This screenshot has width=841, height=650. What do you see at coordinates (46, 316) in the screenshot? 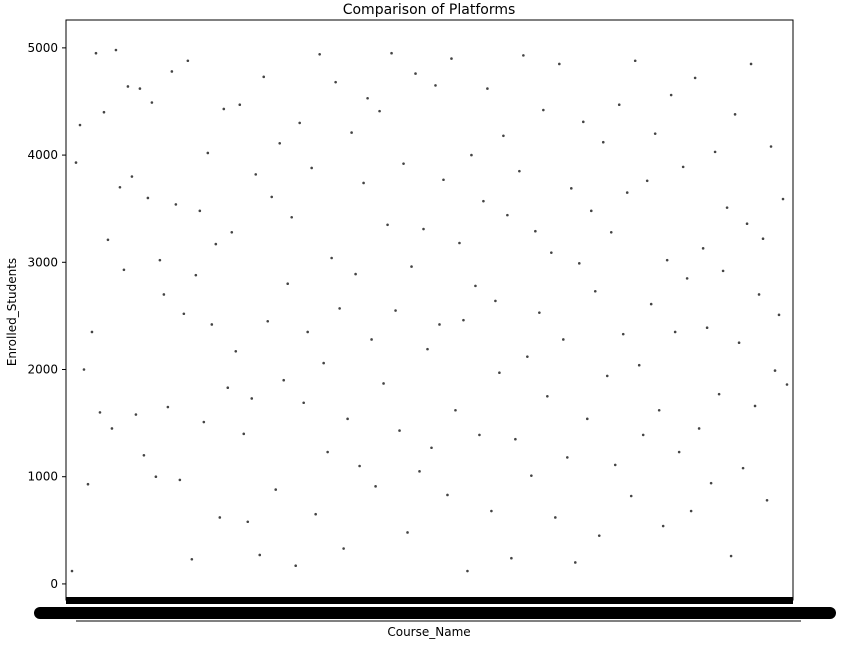
I see `y-axis-ticks: 0 1000 2000 3000 4000 5000` at bounding box center [46, 316].